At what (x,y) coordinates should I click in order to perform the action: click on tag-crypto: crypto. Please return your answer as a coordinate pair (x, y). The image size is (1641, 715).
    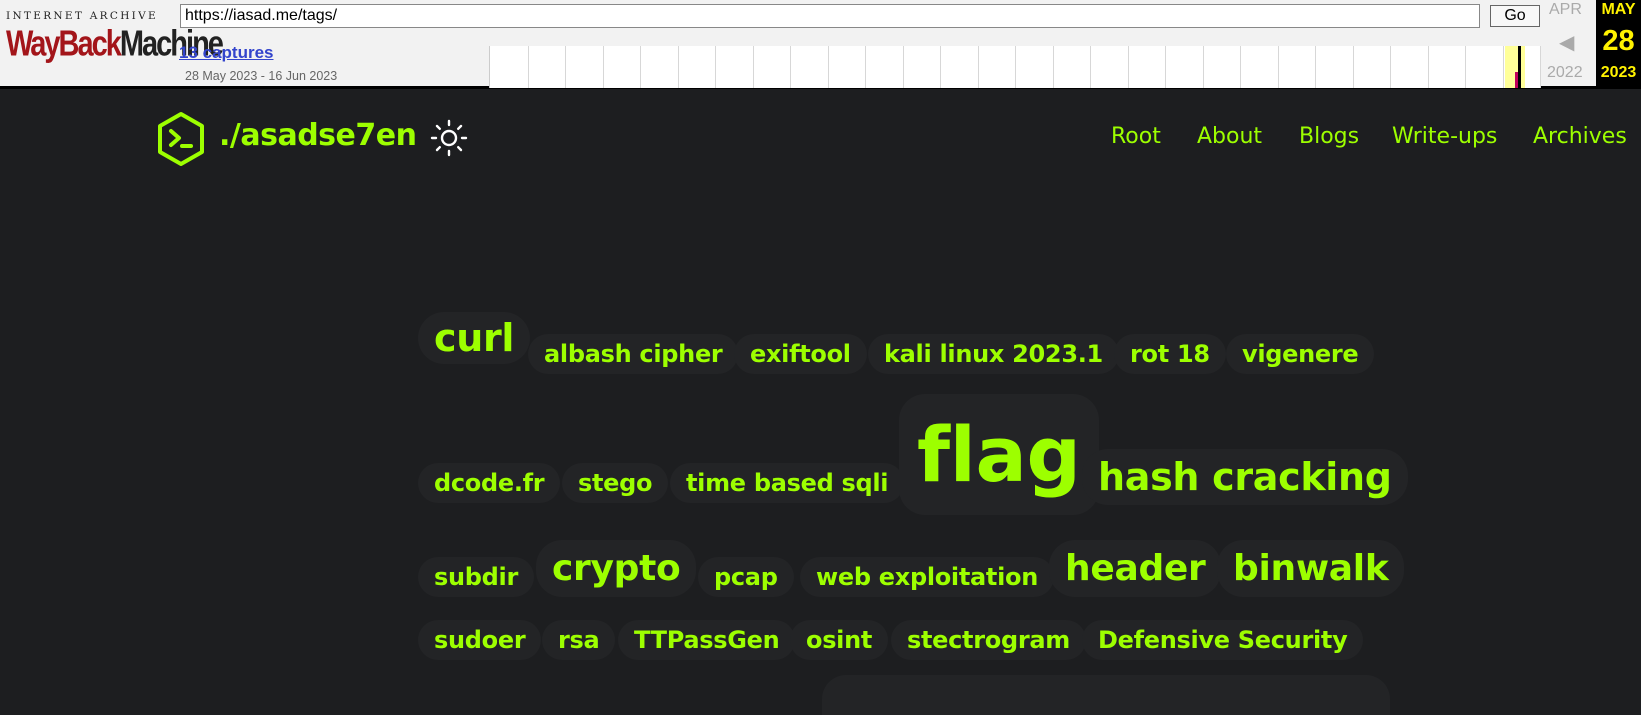
    Looking at the image, I should click on (616, 568).